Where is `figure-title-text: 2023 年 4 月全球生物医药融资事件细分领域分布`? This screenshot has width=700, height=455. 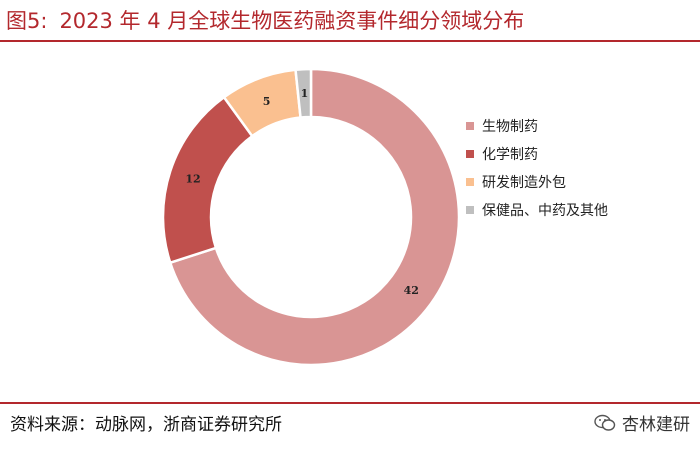 figure-title-text: 2023 年 4 月全球生物医药融资事件细分领域分布 is located at coordinates (292, 21).